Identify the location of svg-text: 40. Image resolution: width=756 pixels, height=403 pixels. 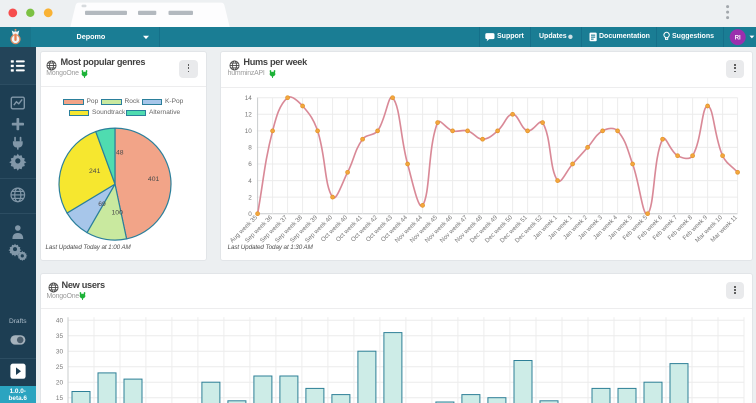
(59, 320).